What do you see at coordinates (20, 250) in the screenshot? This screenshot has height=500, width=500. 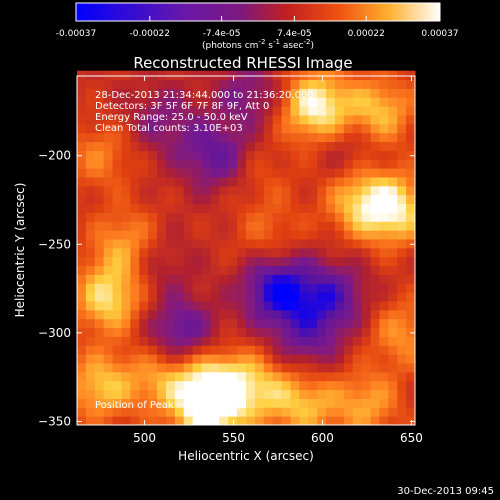 I see `y-axis-label: Heliocentric Y (arcsec)` at bounding box center [20, 250].